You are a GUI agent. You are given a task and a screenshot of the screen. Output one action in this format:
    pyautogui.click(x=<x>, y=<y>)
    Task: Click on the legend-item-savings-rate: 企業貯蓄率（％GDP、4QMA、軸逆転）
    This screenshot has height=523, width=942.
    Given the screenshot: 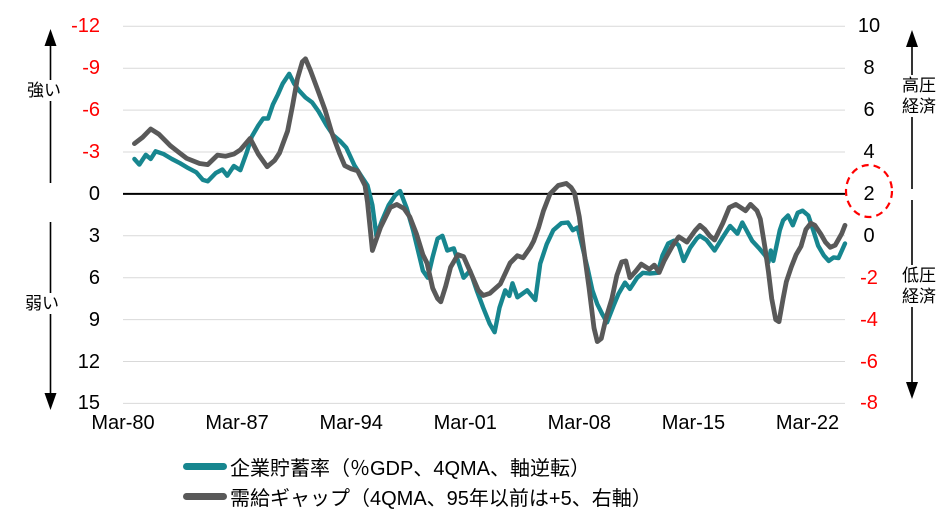 What is the action you would take?
    pyautogui.click(x=417, y=466)
    